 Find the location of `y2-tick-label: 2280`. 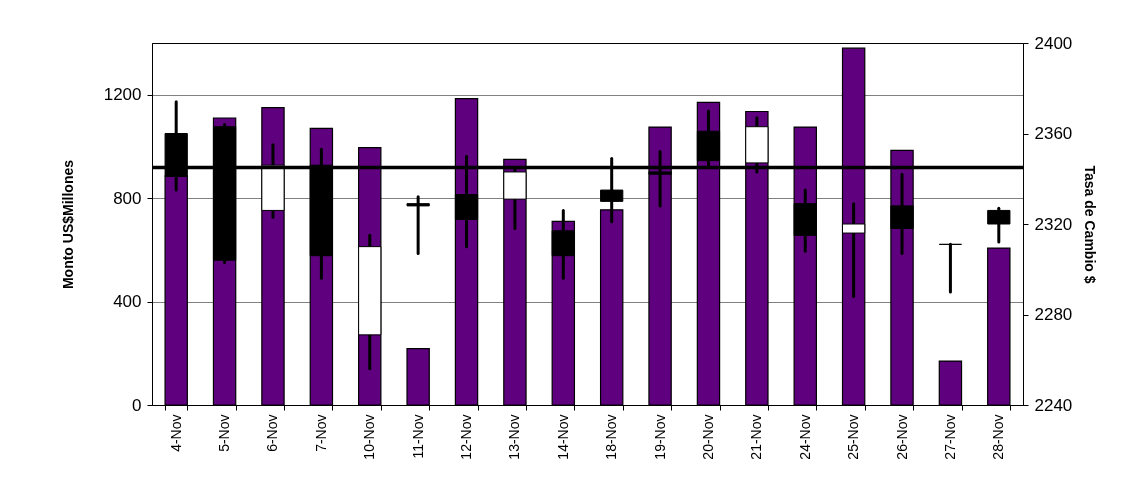

y2-tick-label: 2280 is located at coordinates (1053, 314).